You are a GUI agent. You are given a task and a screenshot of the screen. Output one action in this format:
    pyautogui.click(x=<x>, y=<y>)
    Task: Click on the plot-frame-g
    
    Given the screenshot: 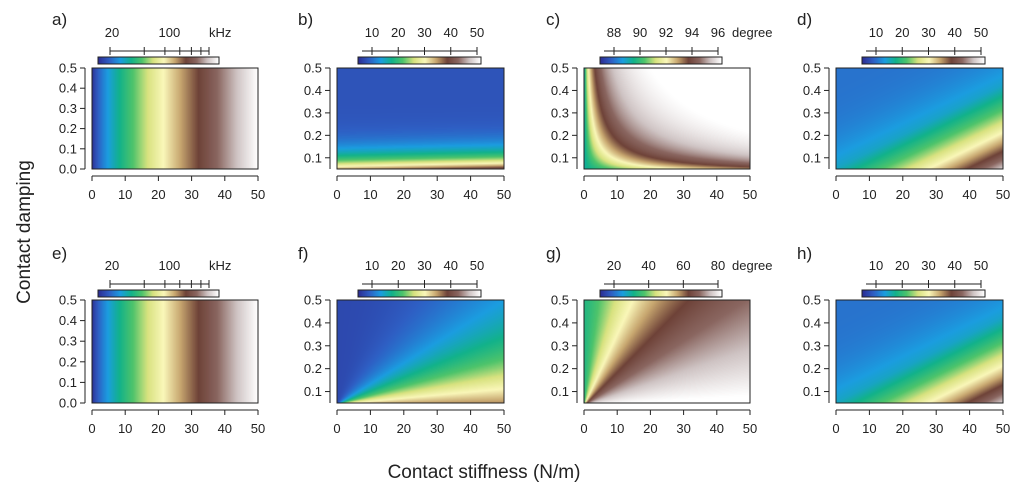 What is the action you would take?
    pyautogui.click(x=667, y=351)
    